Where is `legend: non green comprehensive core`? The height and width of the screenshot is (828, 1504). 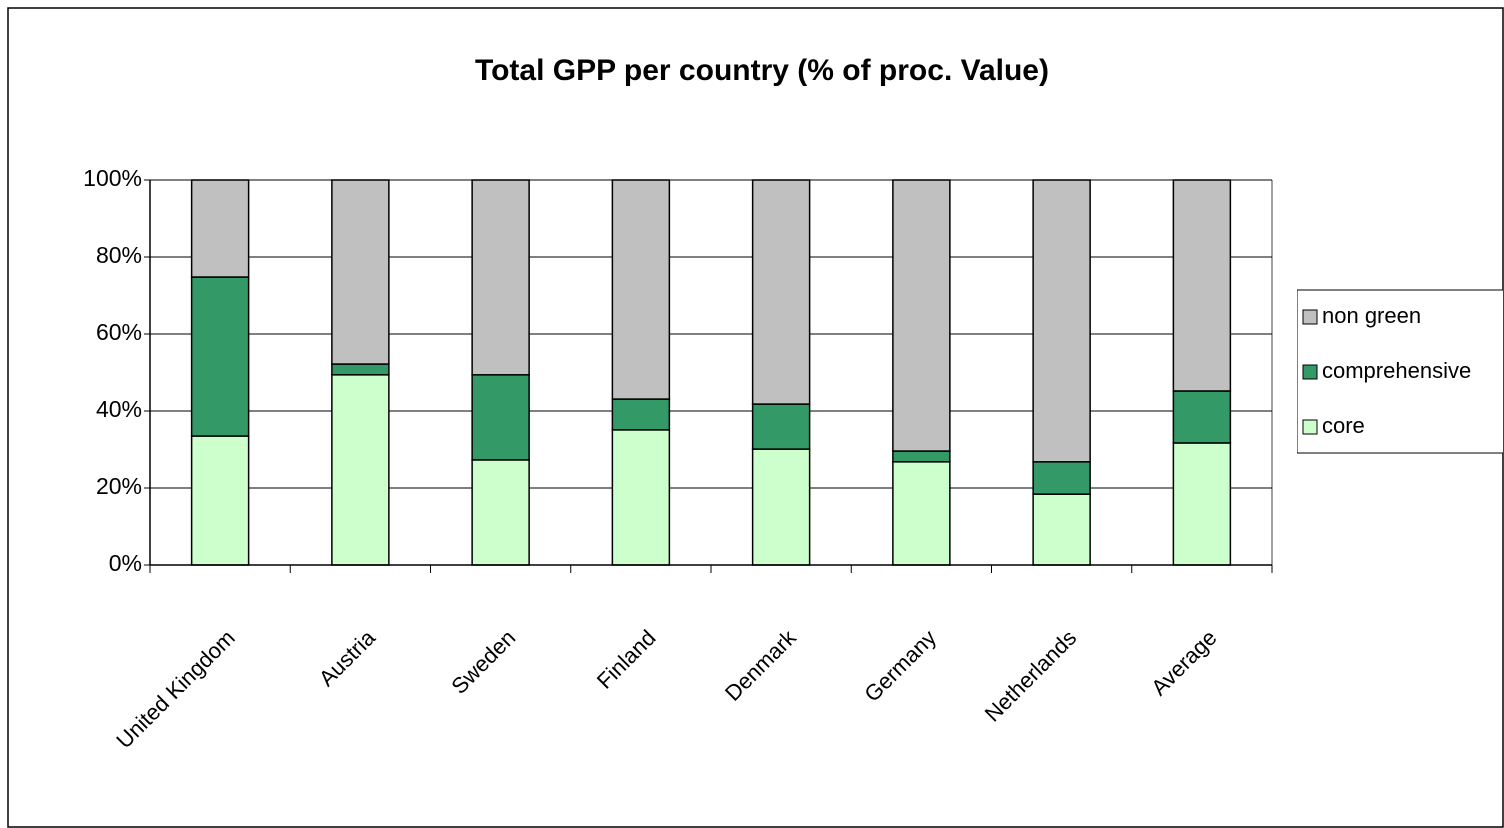 legend: non green comprehensive core is located at coordinates (1400, 371).